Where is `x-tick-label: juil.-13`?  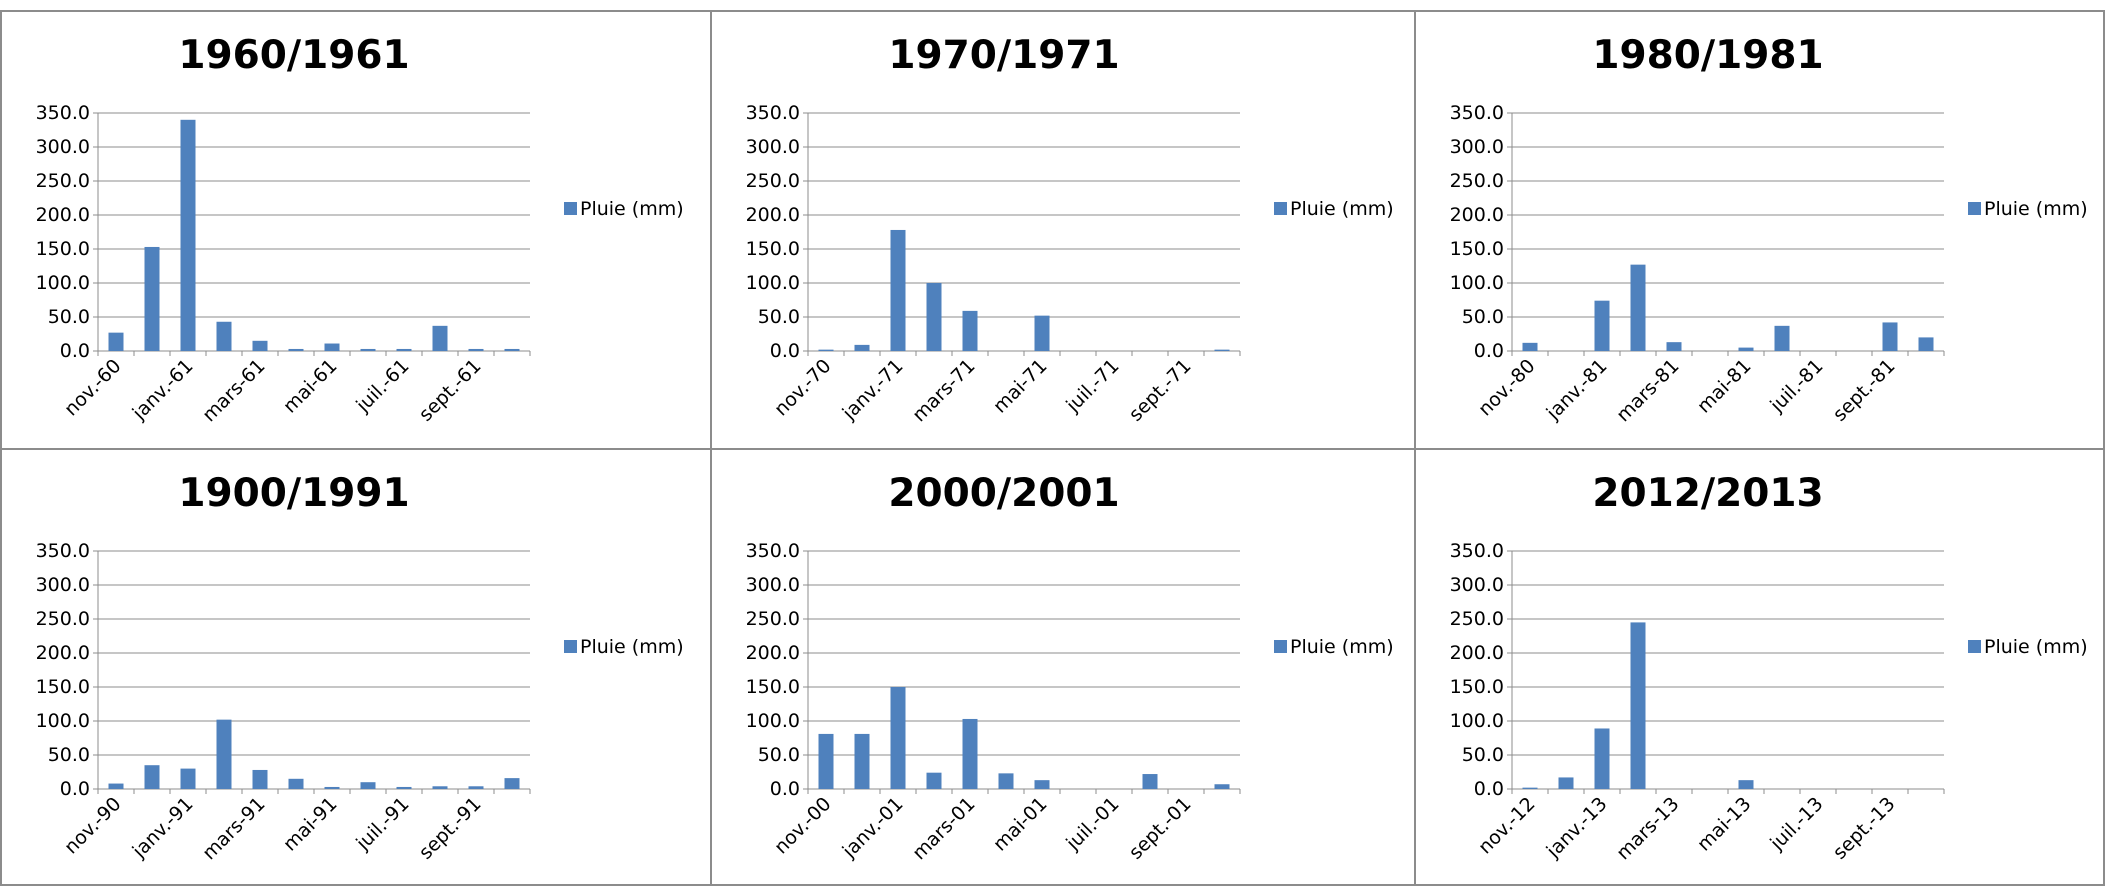 x-tick-label: juil.-13 is located at coordinates (1796, 824).